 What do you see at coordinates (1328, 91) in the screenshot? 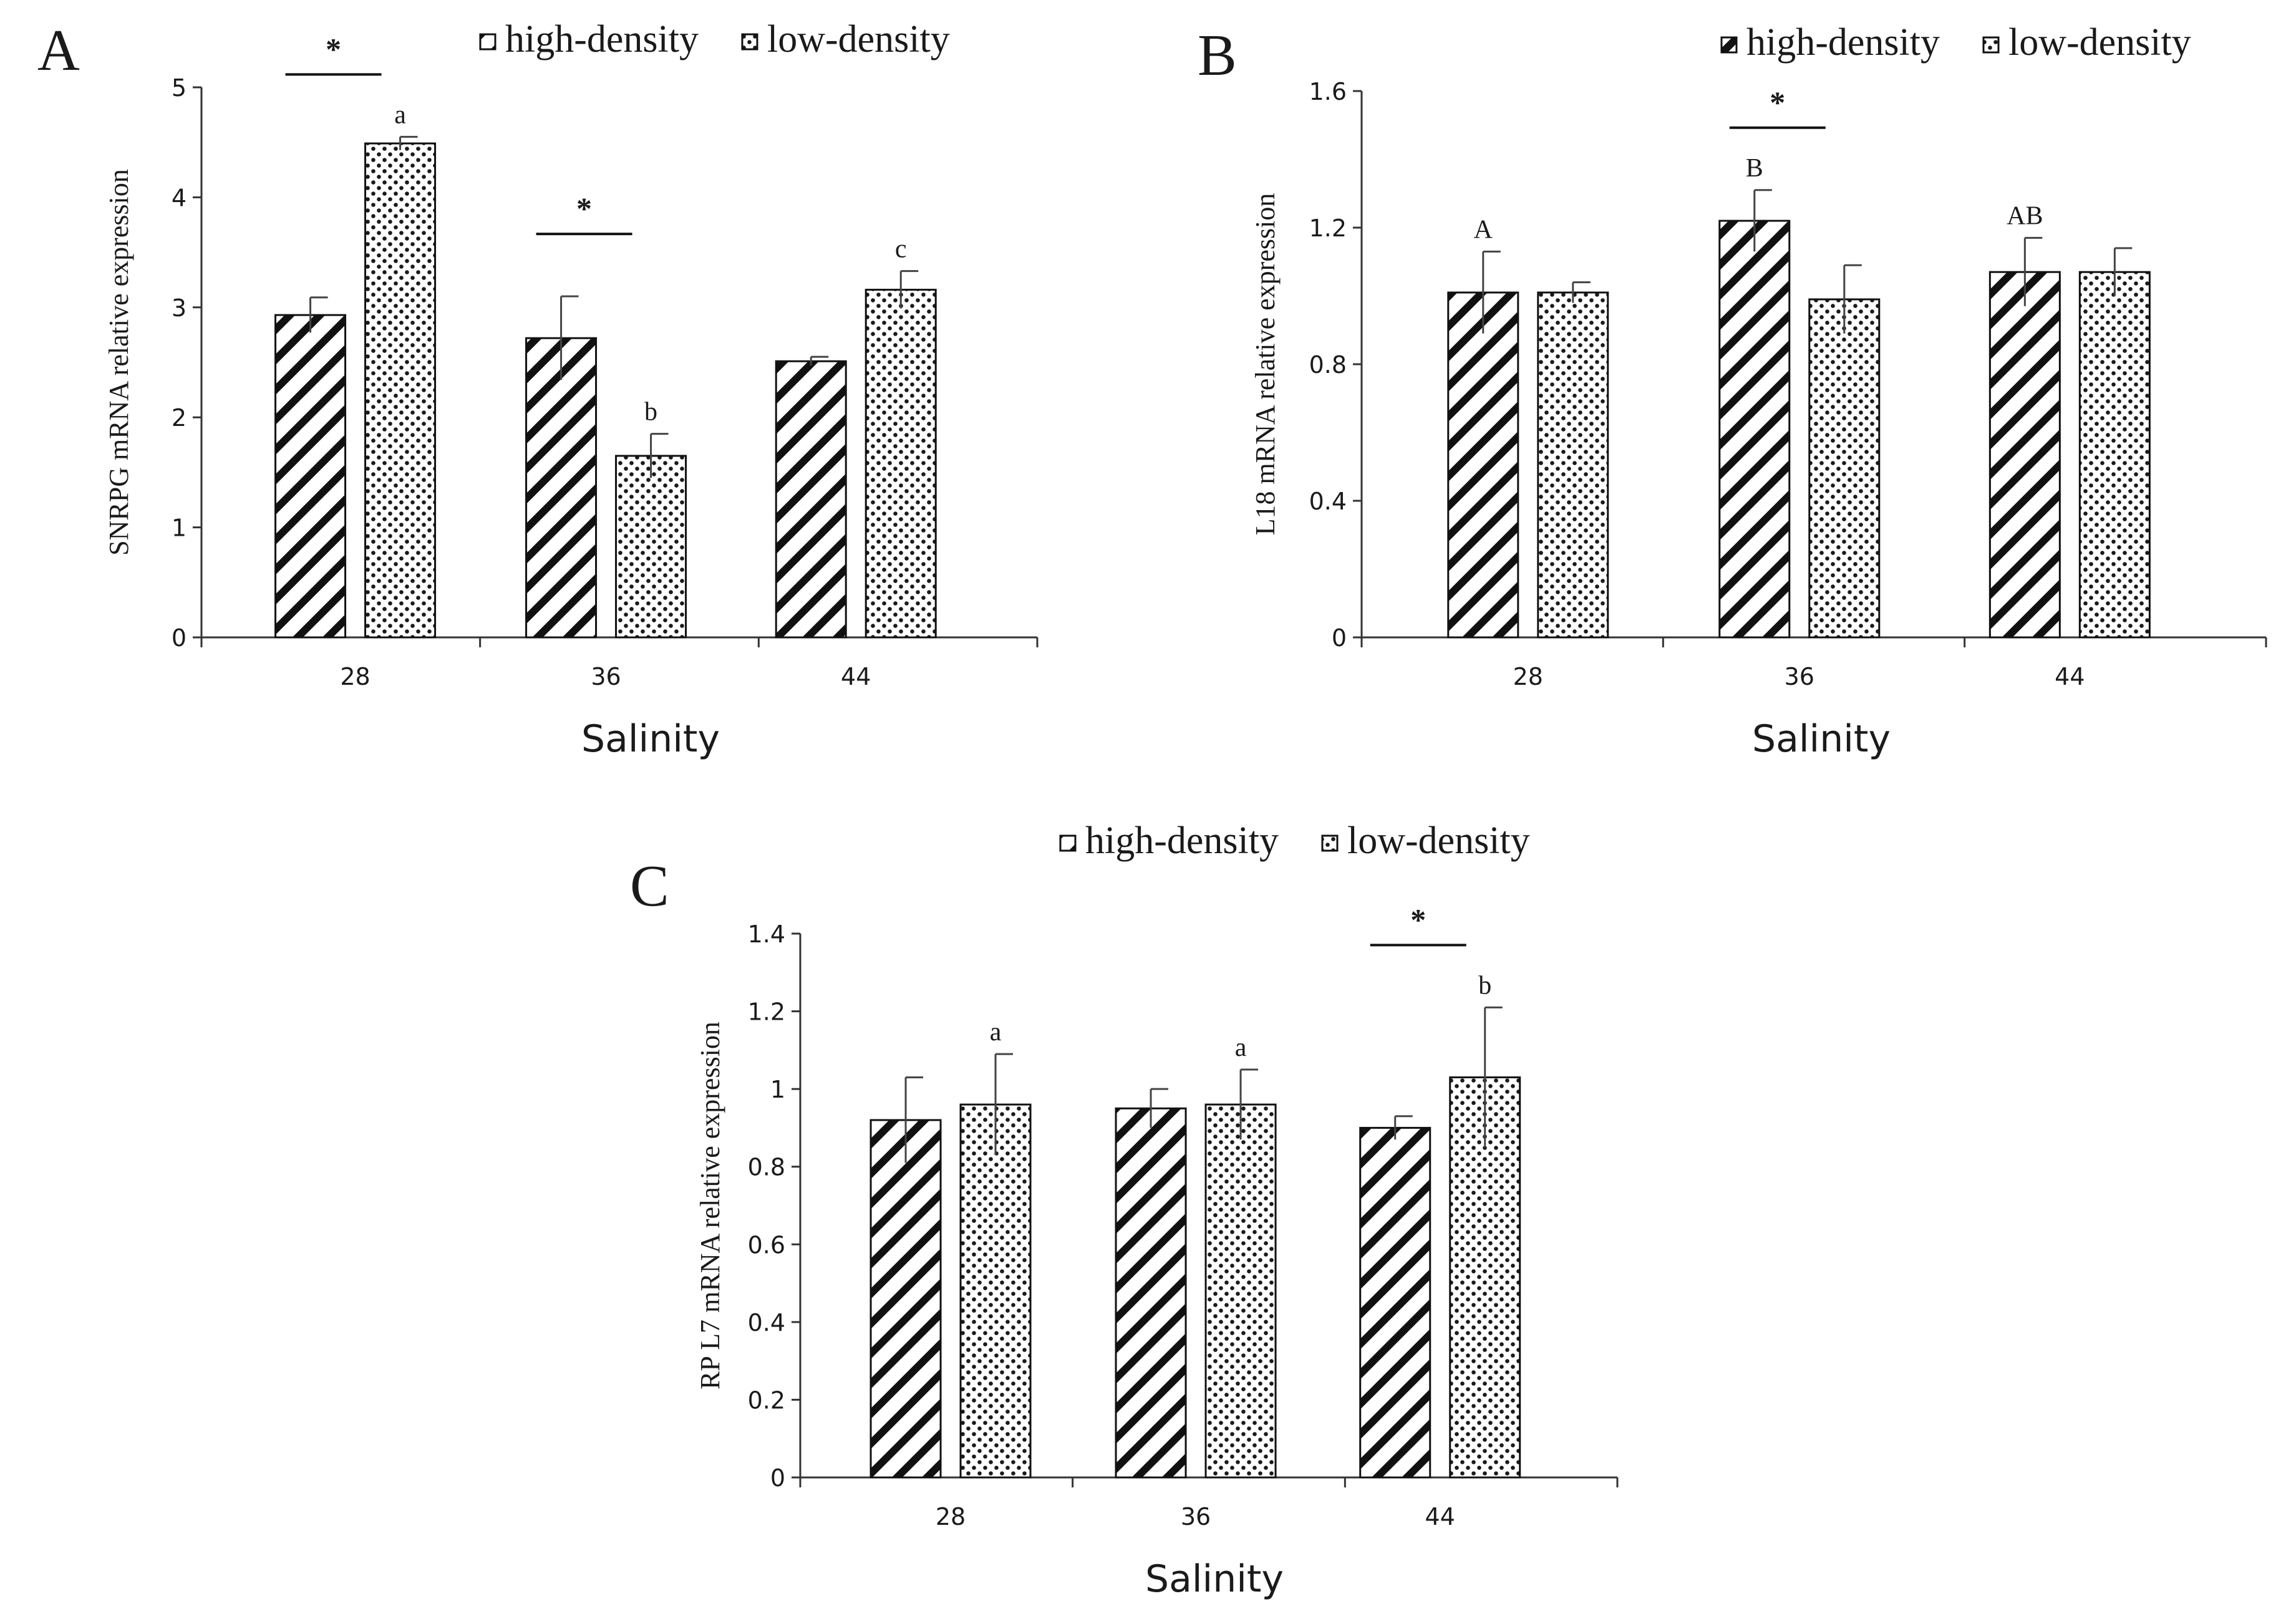
I see `y-tick-label: 1.6` at bounding box center [1328, 91].